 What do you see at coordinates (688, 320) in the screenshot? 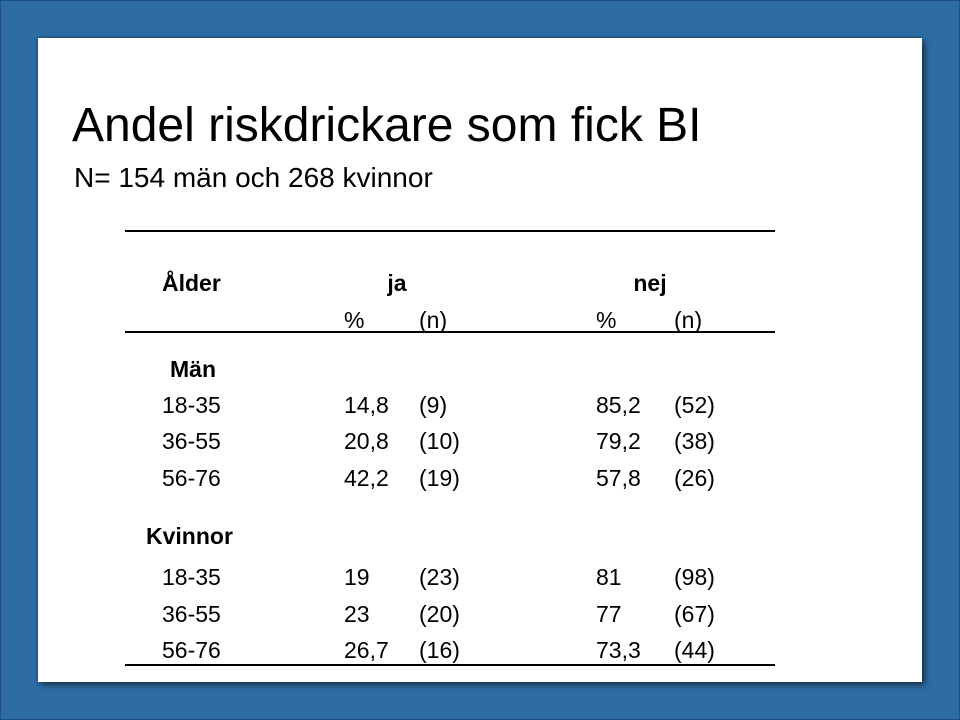
I see `header-no-n: (n)` at bounding box center [688, 320].